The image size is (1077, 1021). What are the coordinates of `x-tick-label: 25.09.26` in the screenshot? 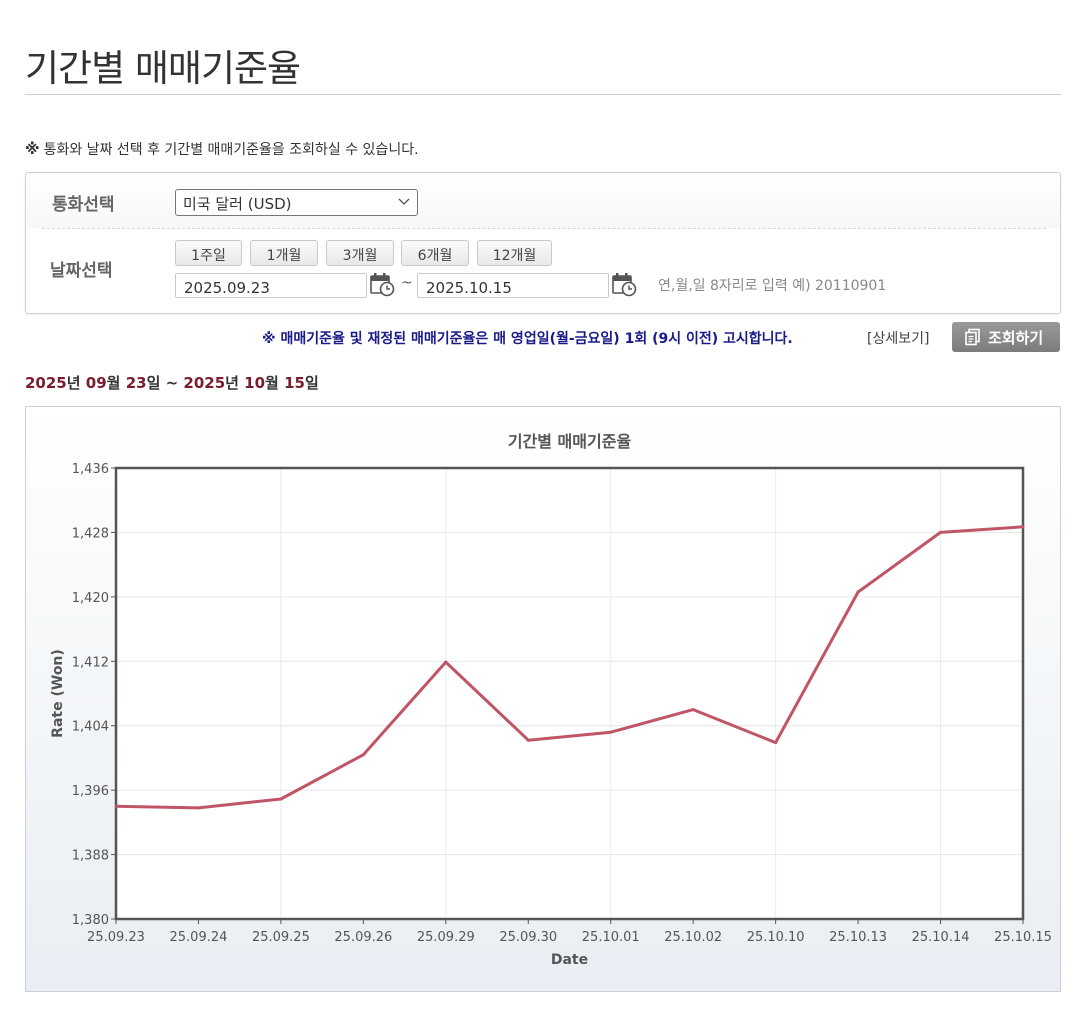 It's located at (363, 937).